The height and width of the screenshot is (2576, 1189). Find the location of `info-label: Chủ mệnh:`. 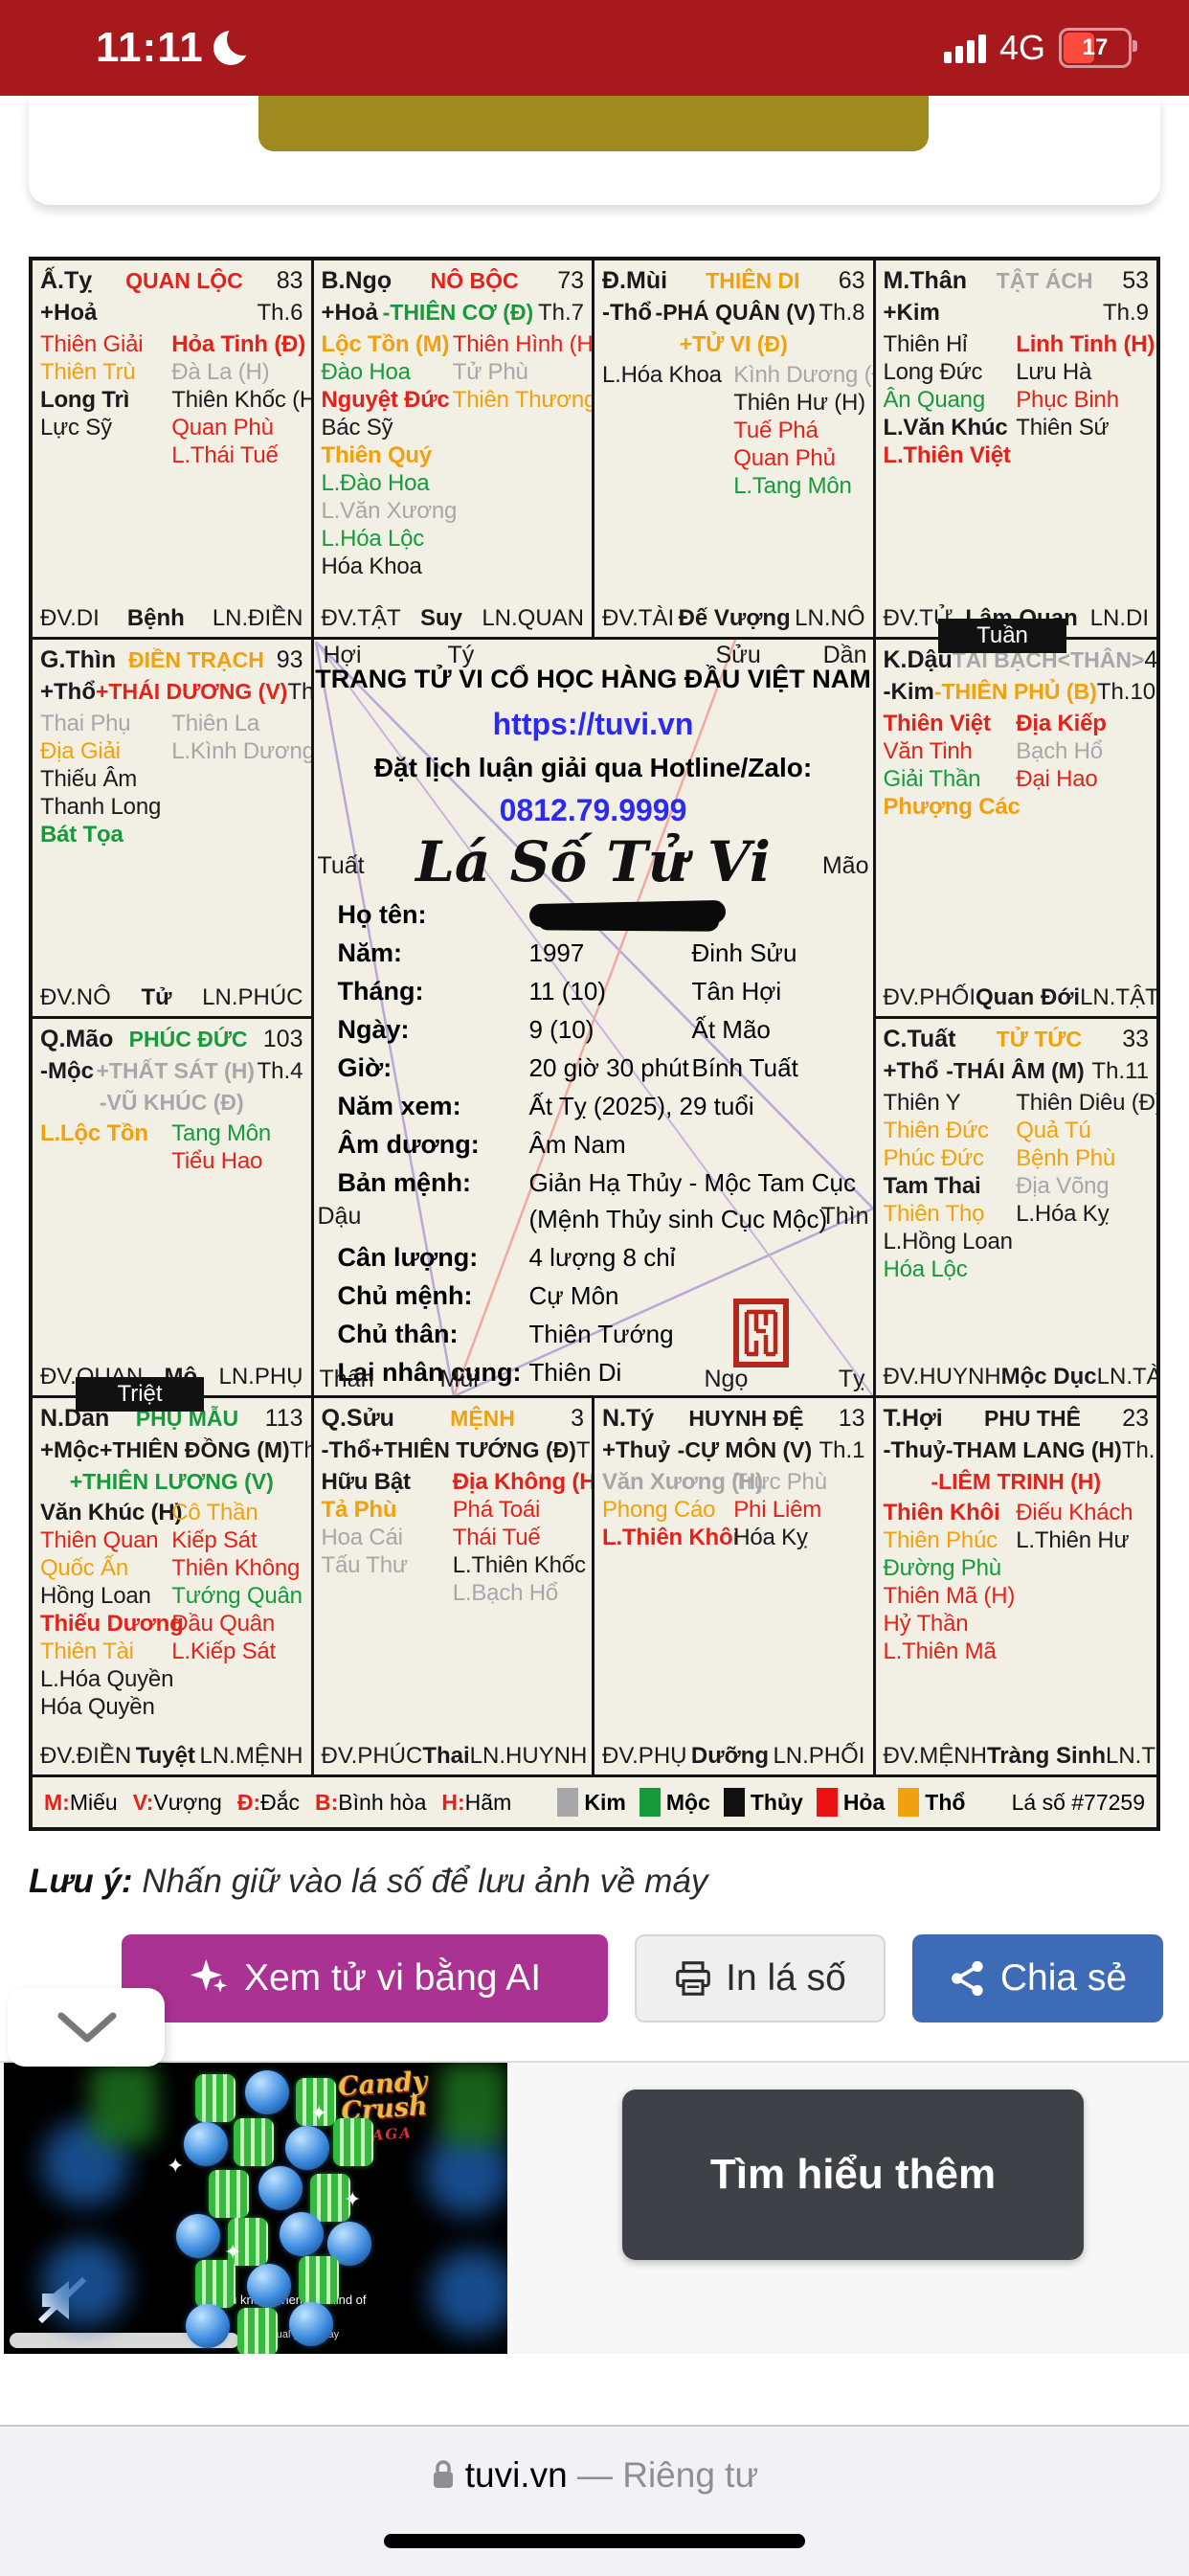

info-label: Chủ mệnh: is located at coordinates (405, 1295).